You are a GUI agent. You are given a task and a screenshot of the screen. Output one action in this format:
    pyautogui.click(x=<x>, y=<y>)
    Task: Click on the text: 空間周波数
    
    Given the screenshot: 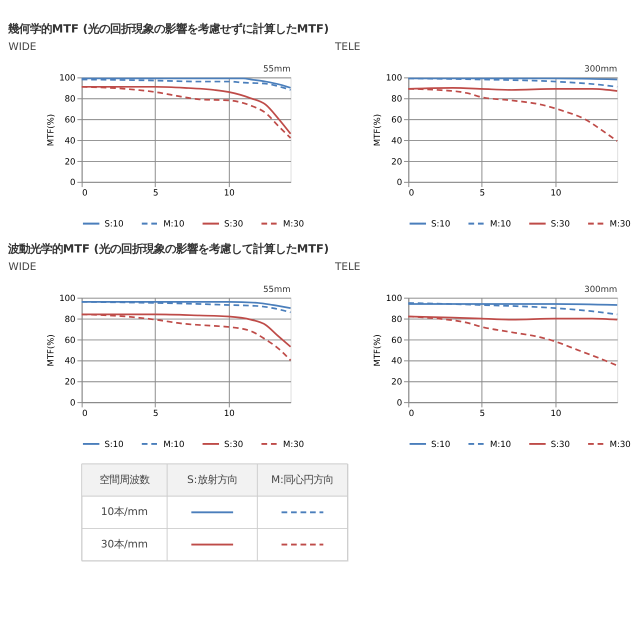 What is the action you would take?
    pyautogui.click(x=124, y=480)
    